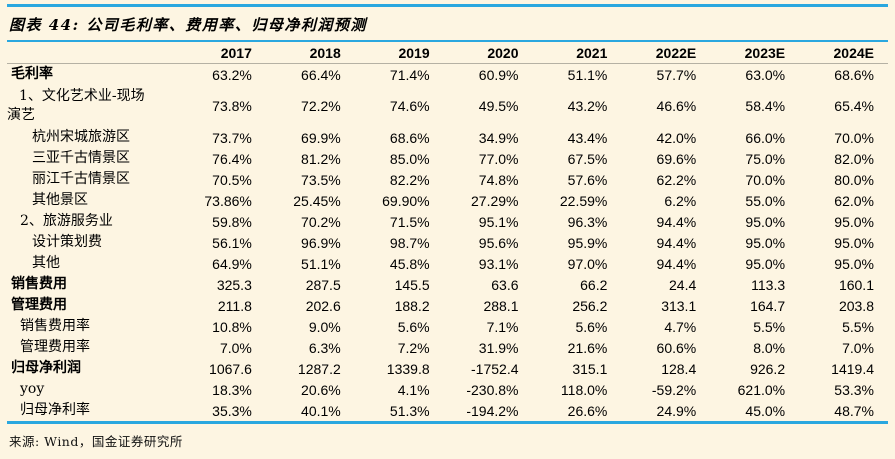 This screenshot has width=895, height=459. I want to click on cell-value: 10.8%, so click(232, 326).